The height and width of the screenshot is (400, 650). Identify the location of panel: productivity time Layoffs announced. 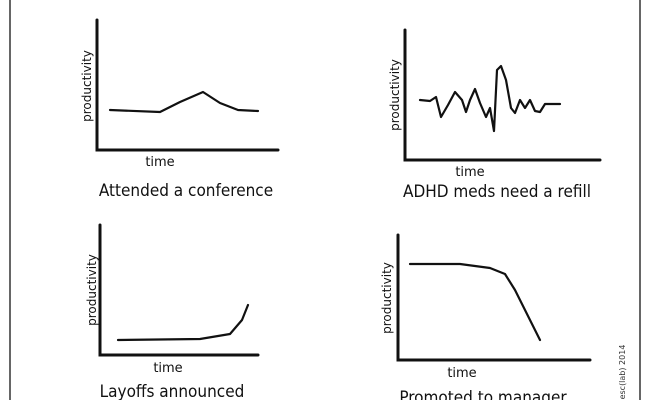
(172, 311).